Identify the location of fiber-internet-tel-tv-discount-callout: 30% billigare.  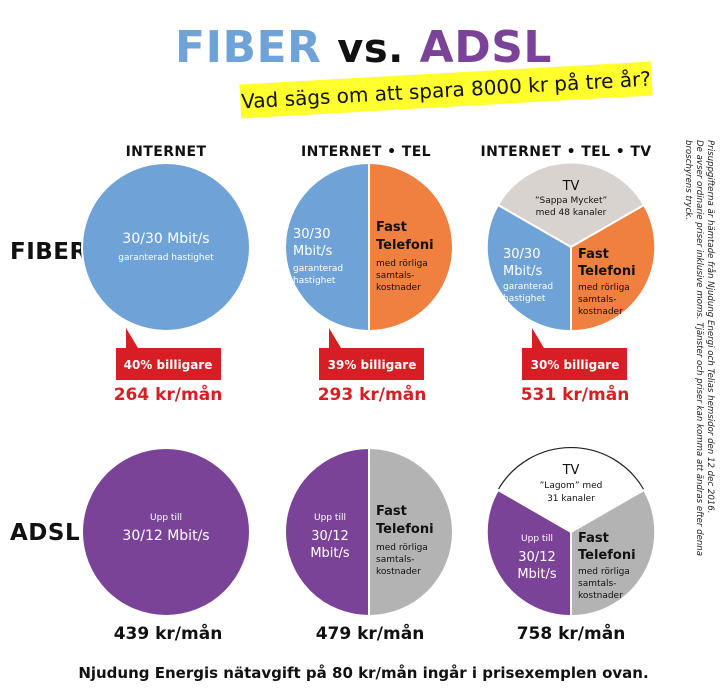
(574, 354).